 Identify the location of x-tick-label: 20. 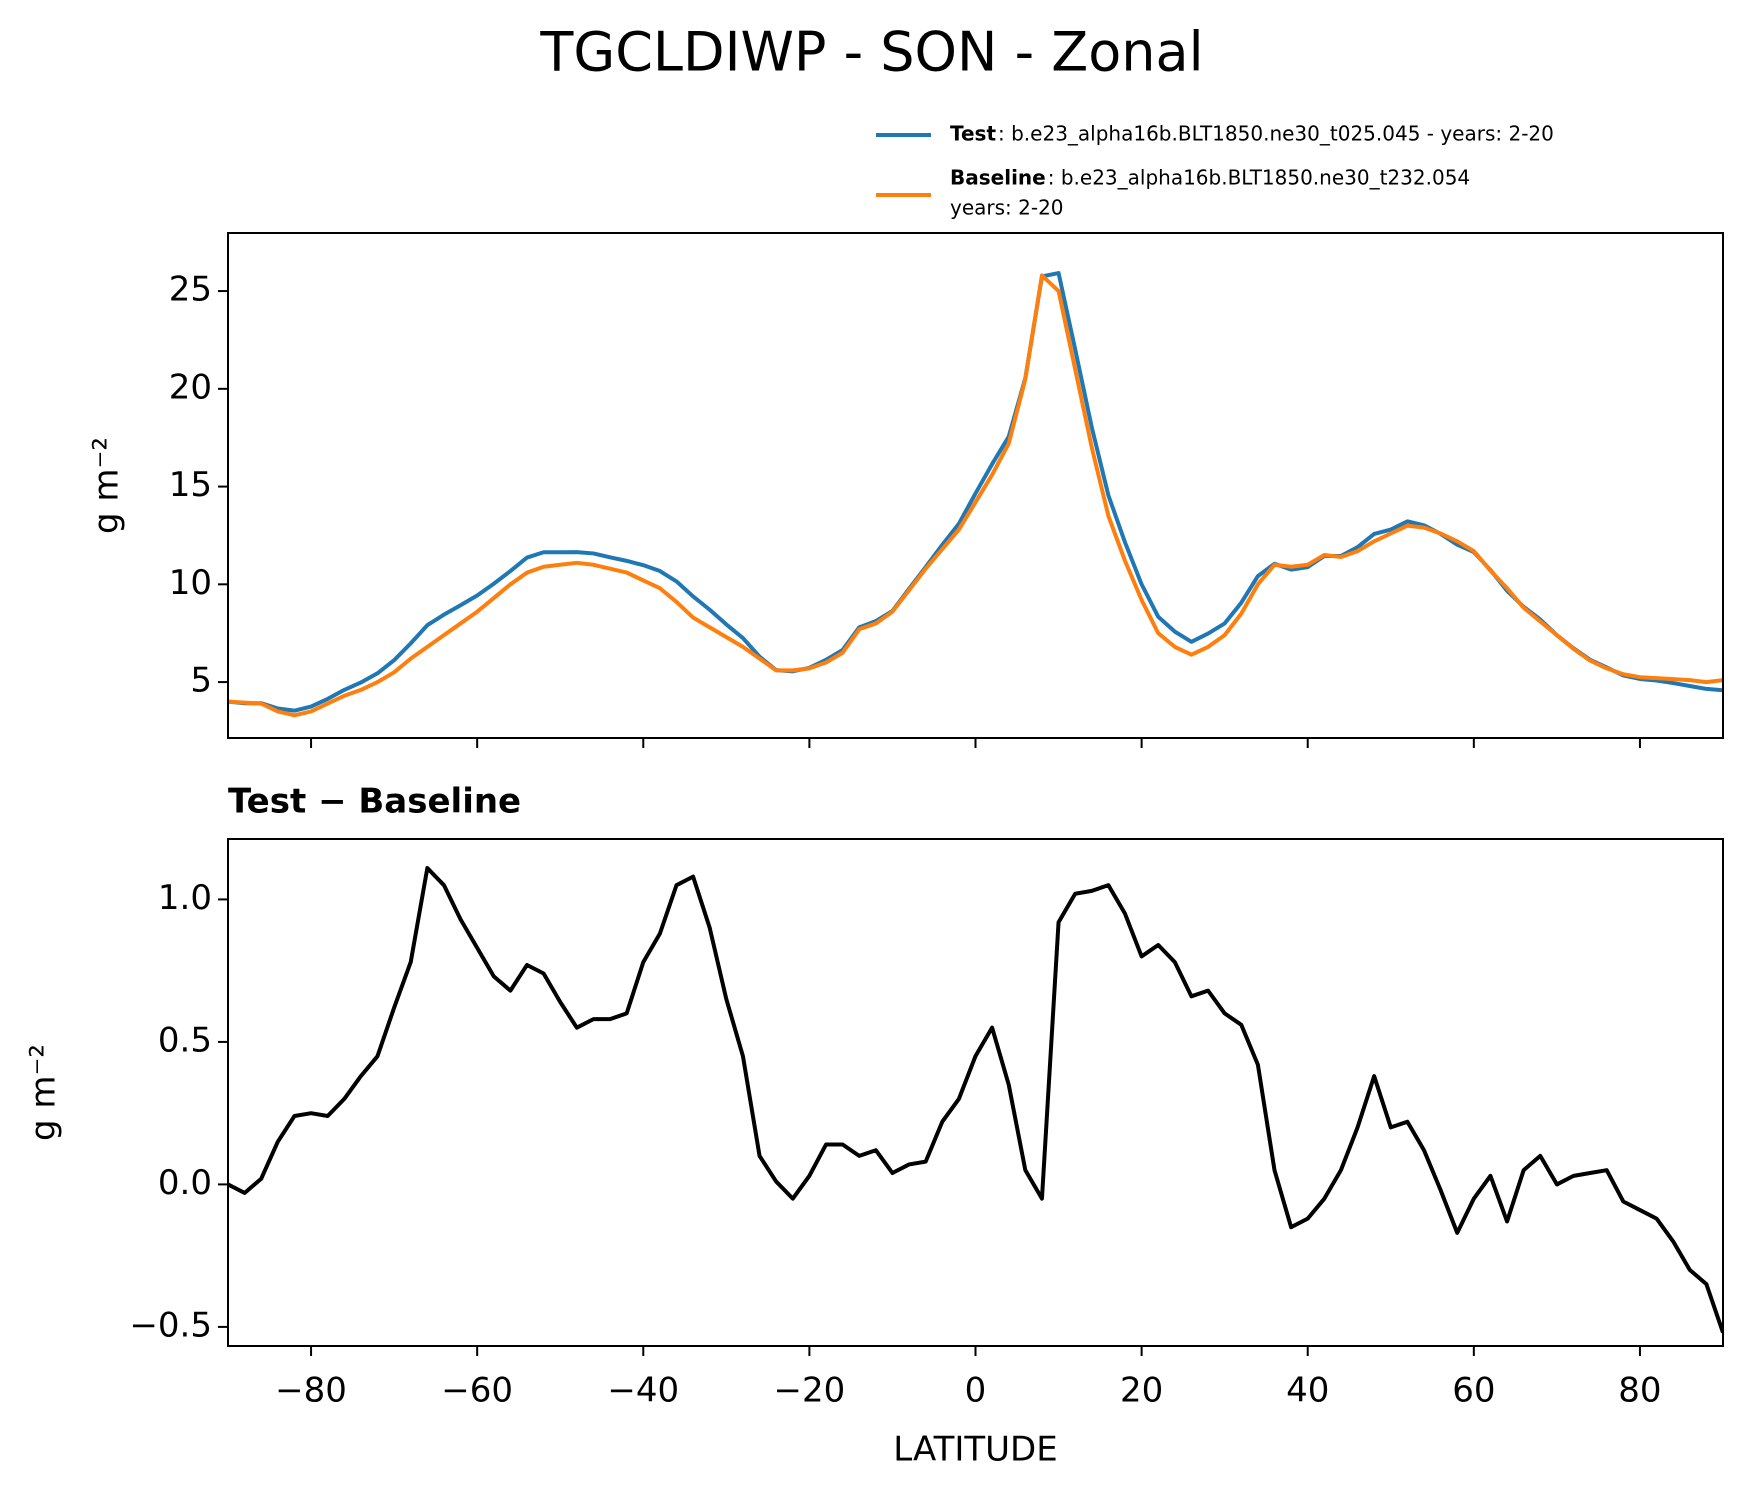
(1141, 1391).